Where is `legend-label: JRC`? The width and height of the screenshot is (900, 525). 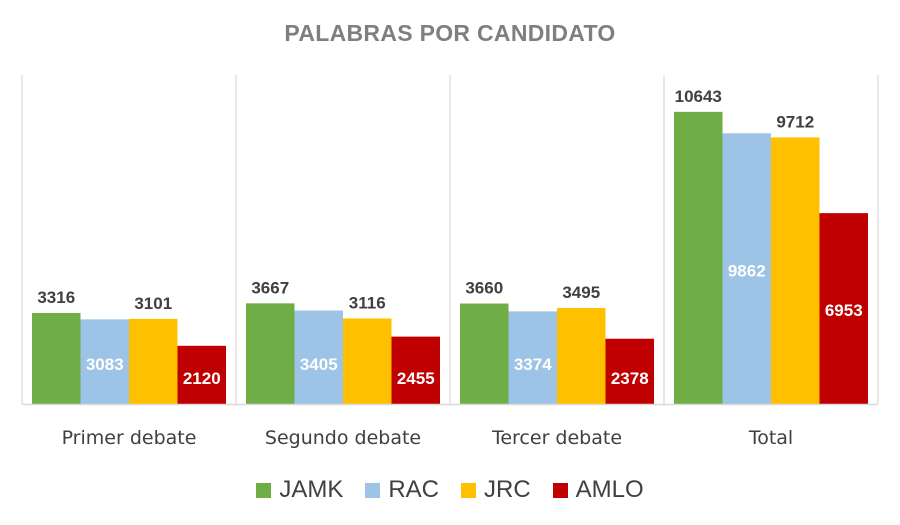 legend-label: JRC is located at coordinates (507, 489).